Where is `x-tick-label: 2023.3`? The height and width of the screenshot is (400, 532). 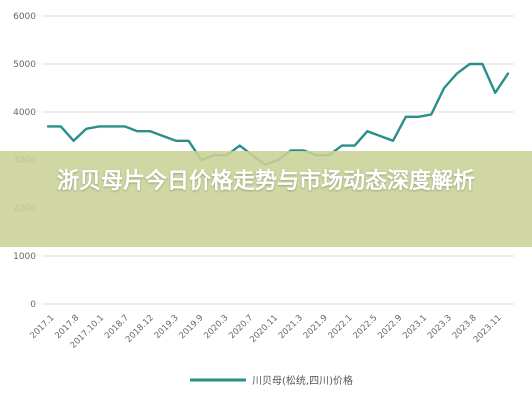 x-tick-label: 2023.3 is located at coordinates (440, 327).